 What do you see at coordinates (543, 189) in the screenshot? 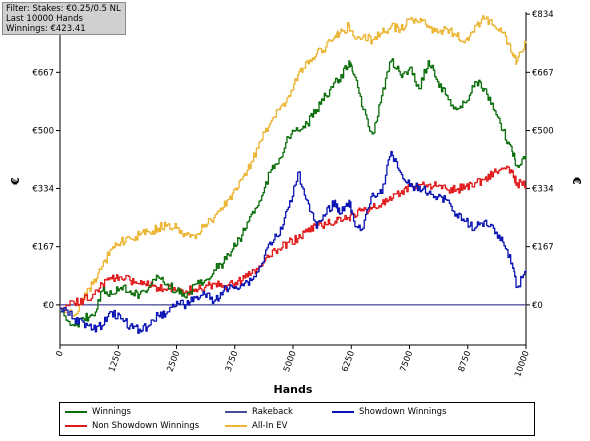
I see `y-tick-label-right: €334` at bounding box center [543, 189].